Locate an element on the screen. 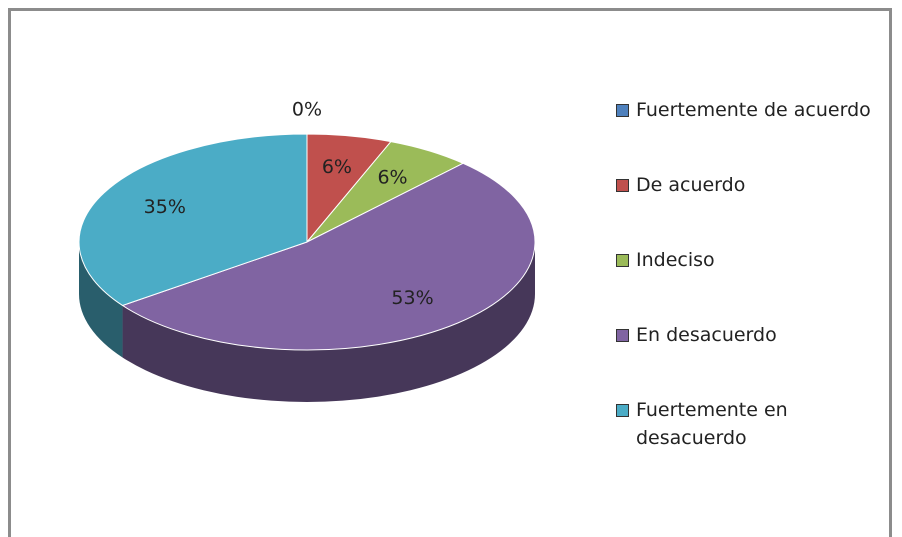 Image resolution: width=902 pixels, height=537 pixels. legend-item: En desacuerdo is located at coordinates (751, 358).